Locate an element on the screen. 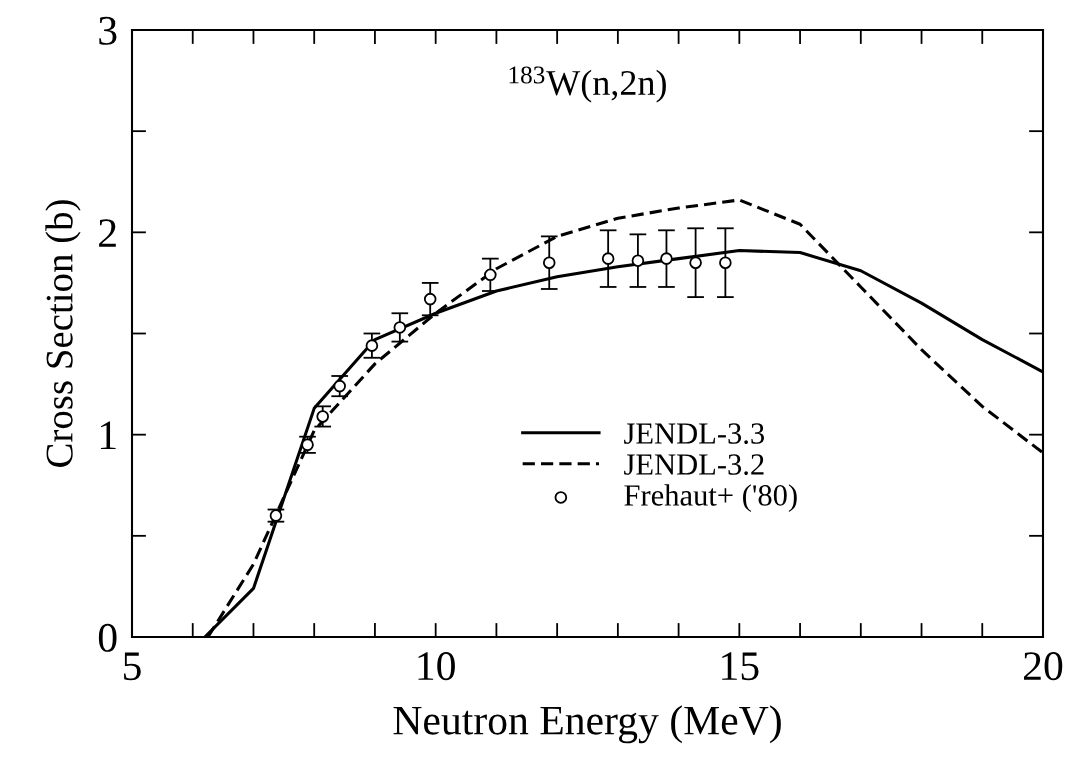 The width and height of the screenshot is (1069, 759). x-tick-label: 15 is located at coordinates (740, 666).